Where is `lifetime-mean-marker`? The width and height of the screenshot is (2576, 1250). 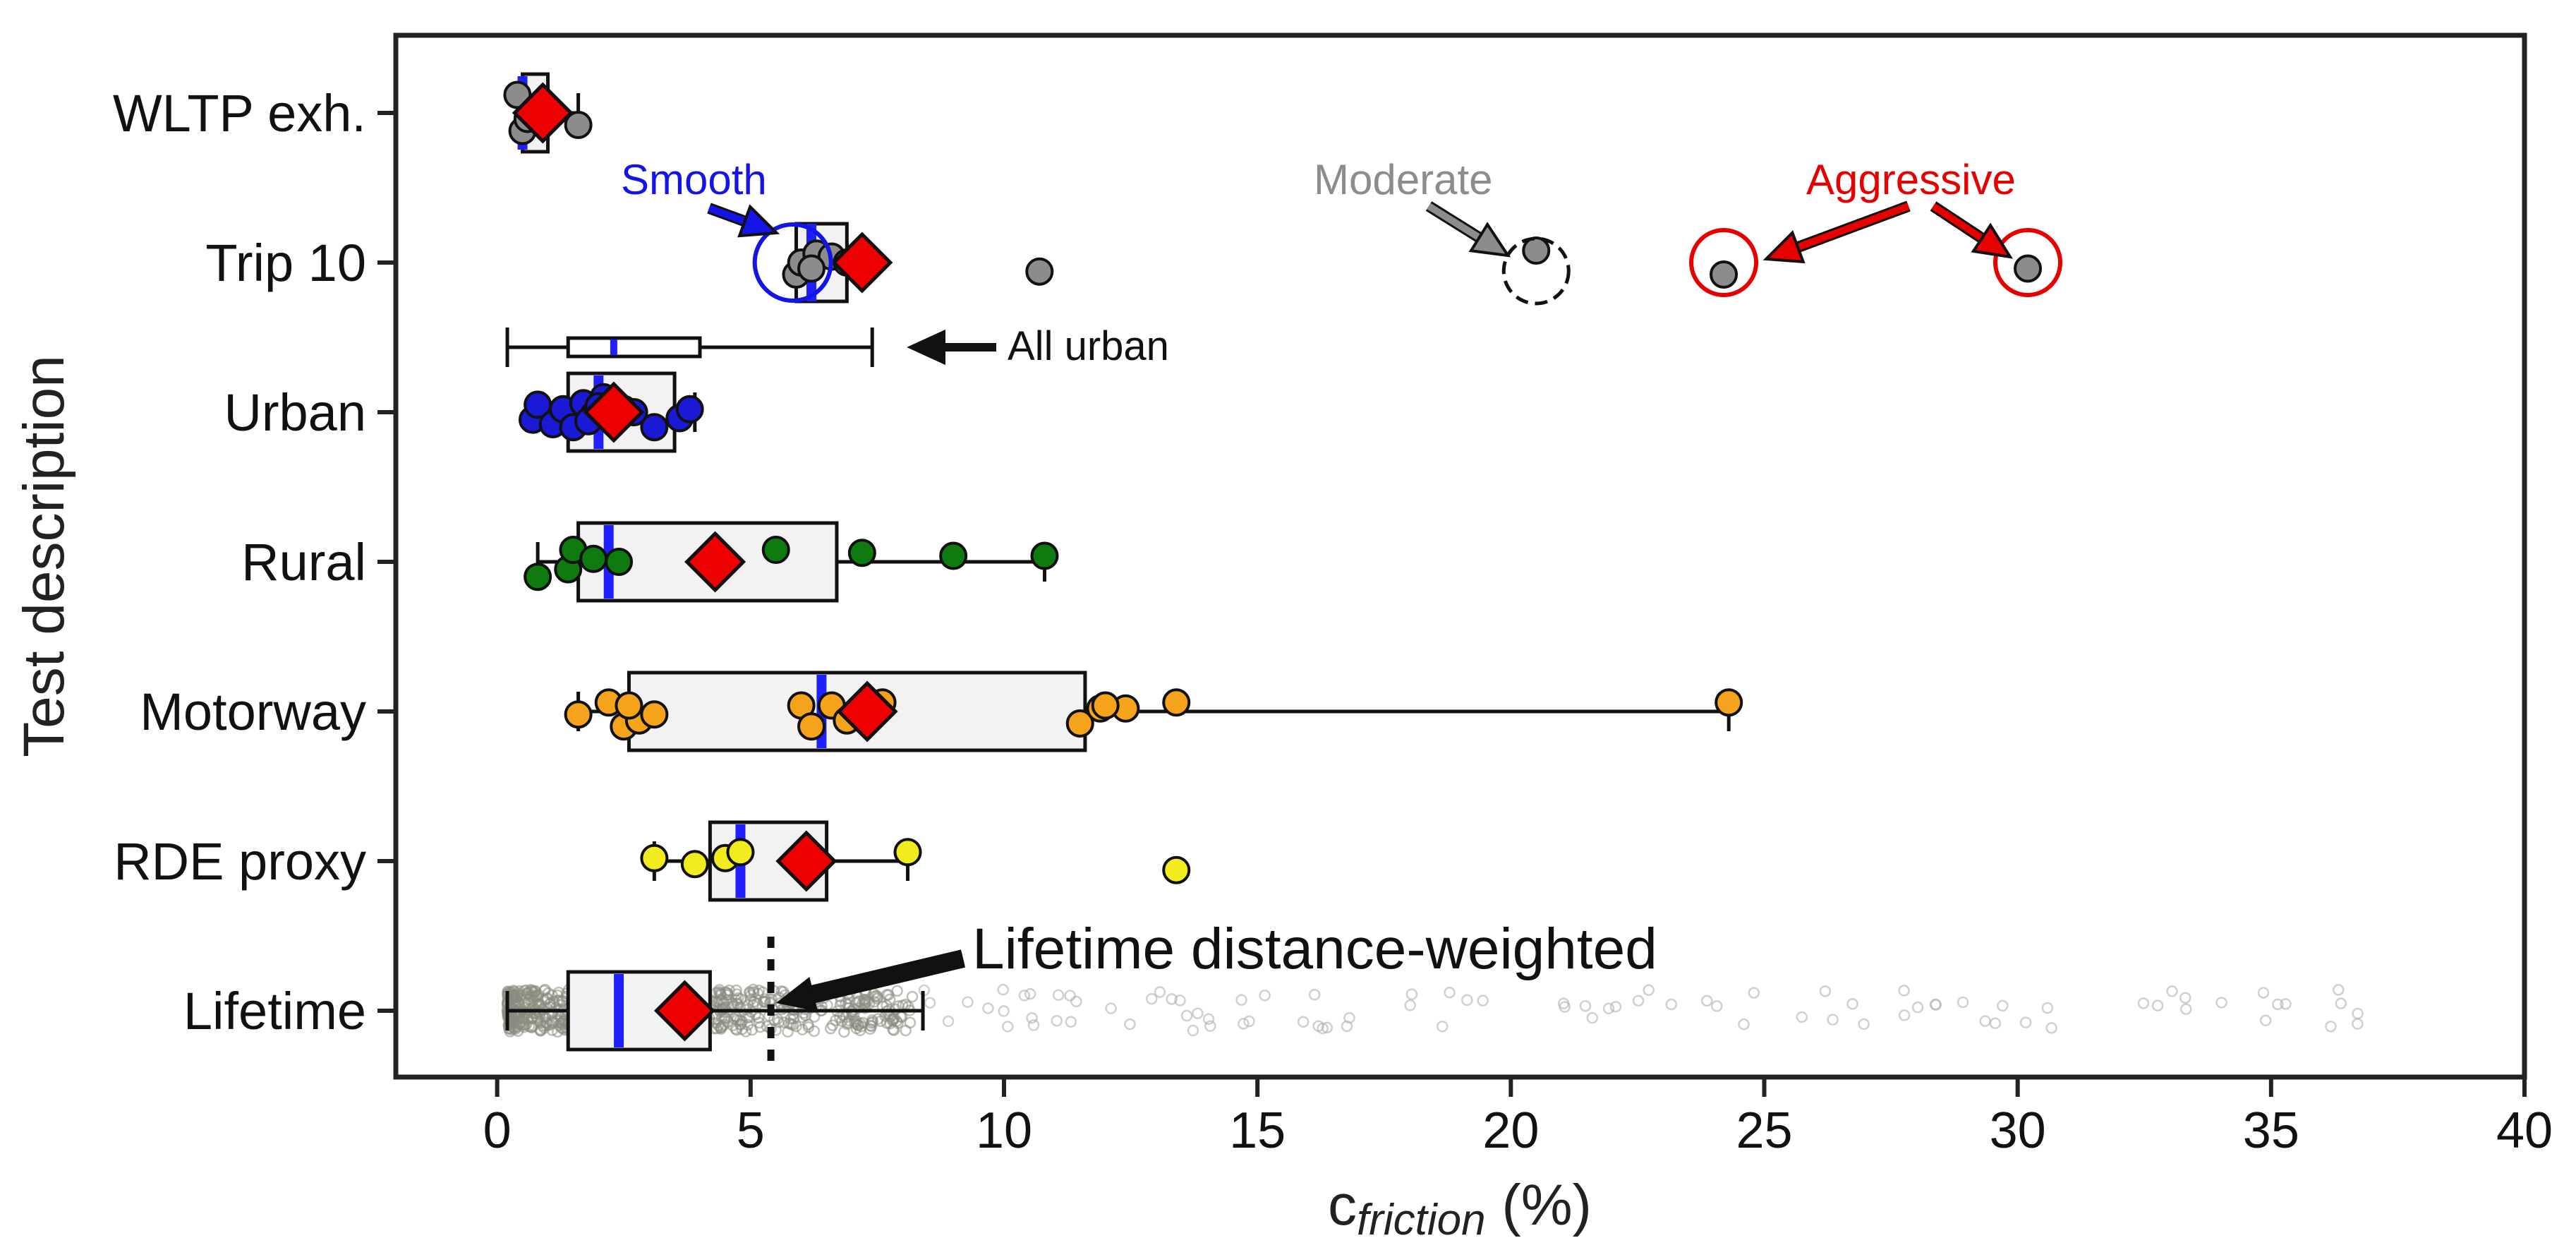
lifetime-mean-marker is located at coordinates (684, 1011).